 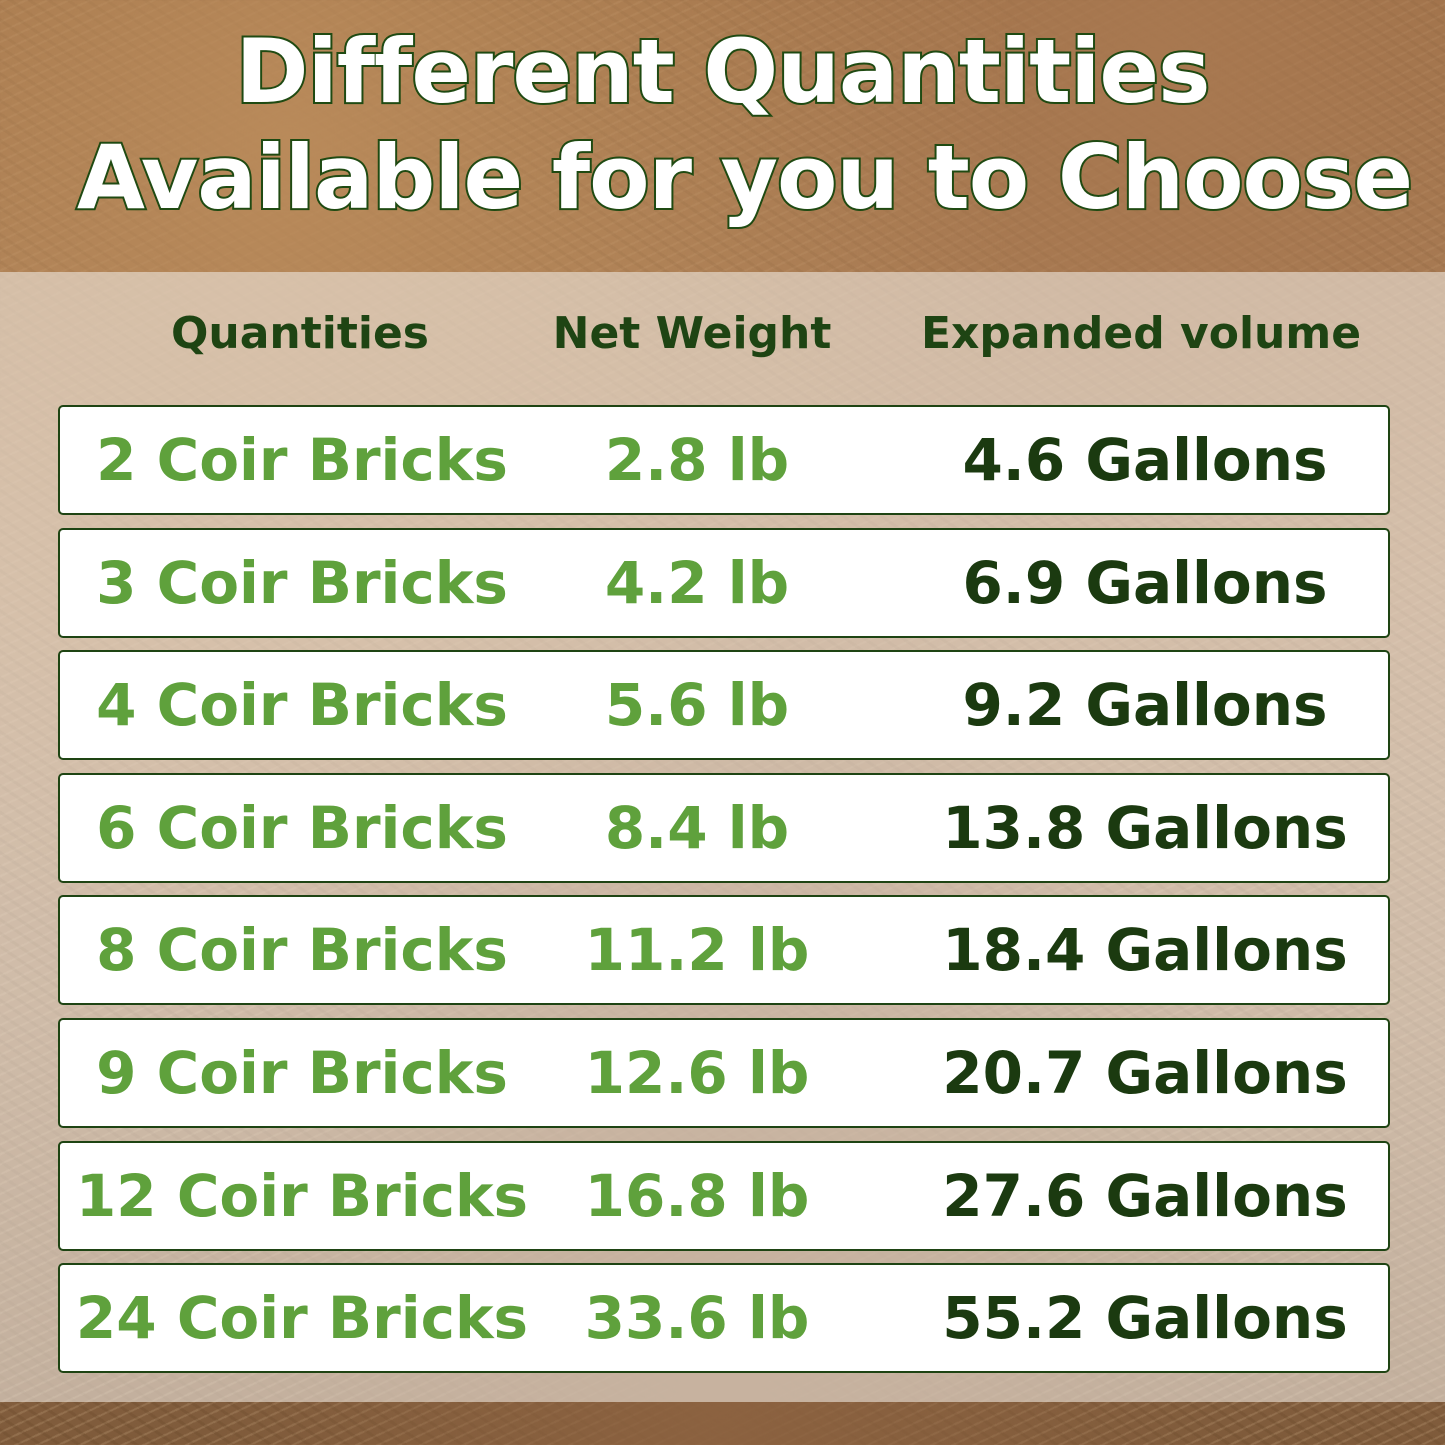 What do you see at coordinates (1145, 1073) in the screenshot?
I see `cell-volume: 20.7 Gallons` at bounding box center [1145, 1073].